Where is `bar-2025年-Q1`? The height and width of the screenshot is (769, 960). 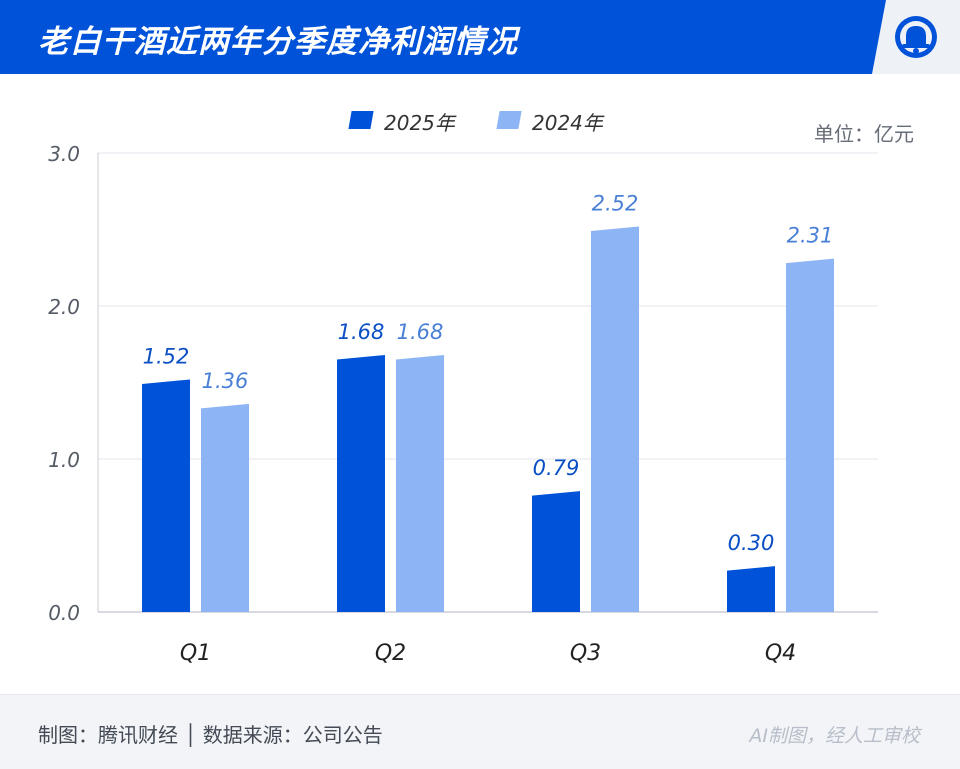
bar-2025年-Q1 is located at coordinates (166, 495).